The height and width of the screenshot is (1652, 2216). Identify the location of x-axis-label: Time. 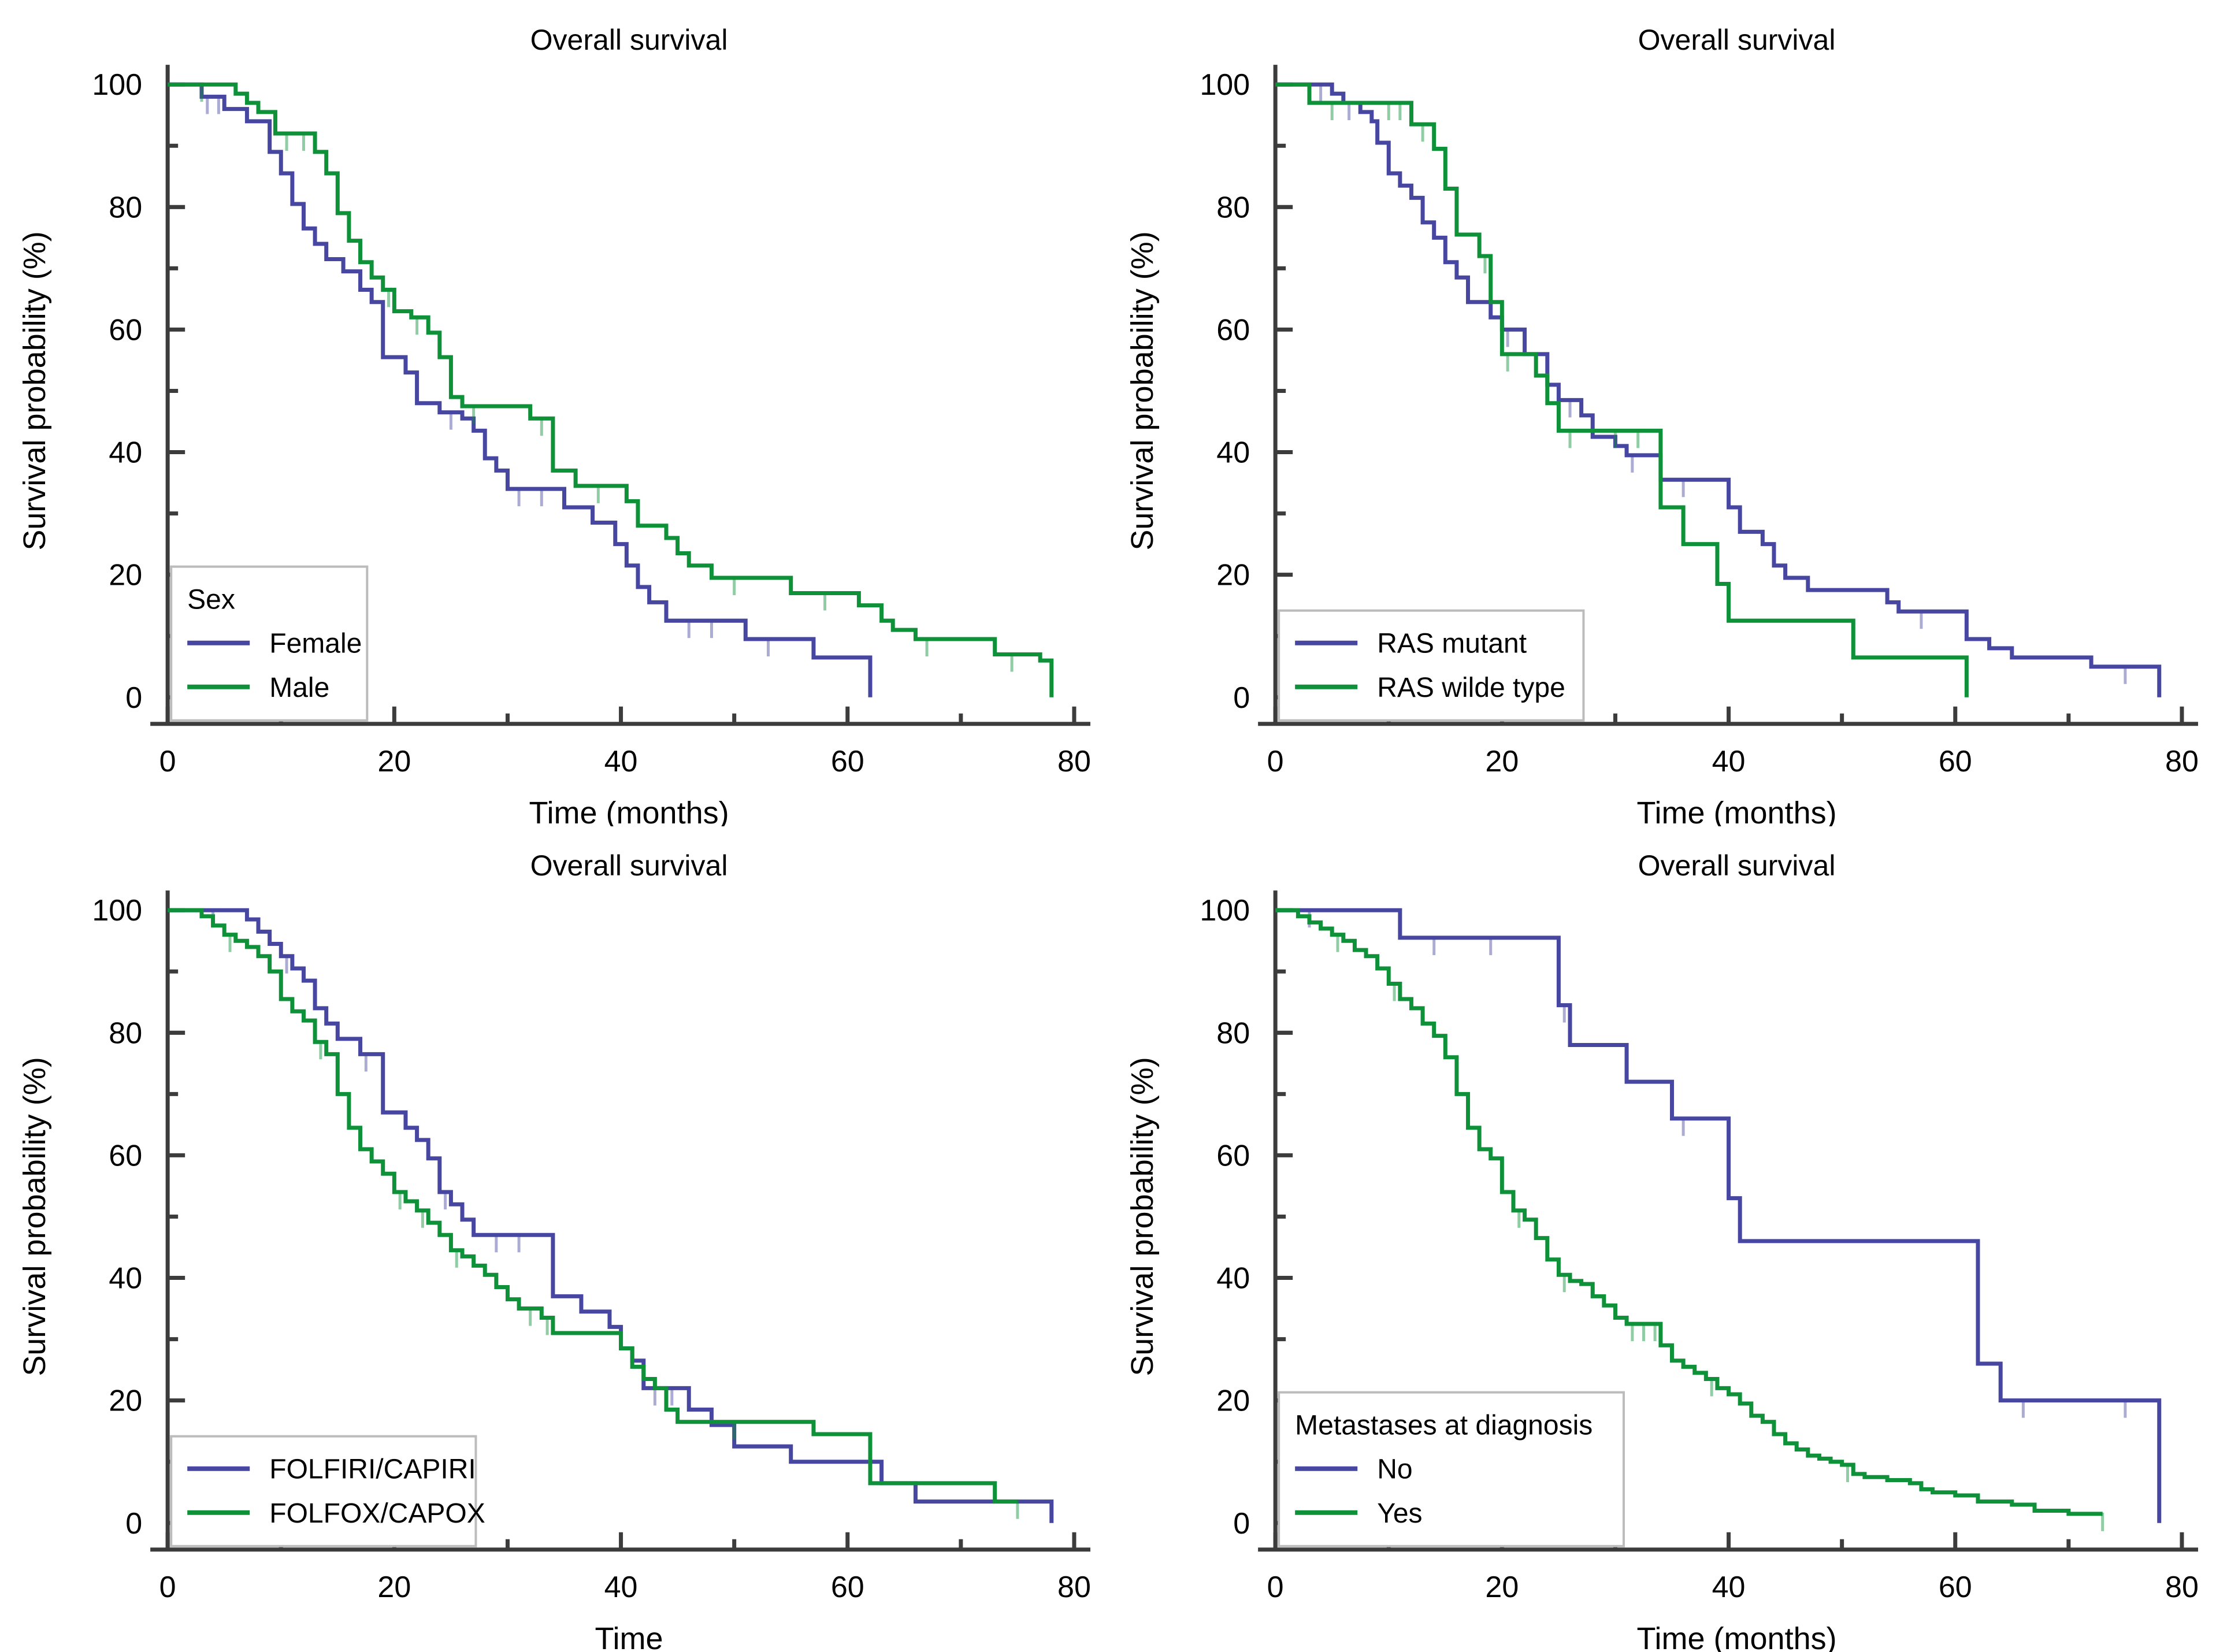
(629, 1636).